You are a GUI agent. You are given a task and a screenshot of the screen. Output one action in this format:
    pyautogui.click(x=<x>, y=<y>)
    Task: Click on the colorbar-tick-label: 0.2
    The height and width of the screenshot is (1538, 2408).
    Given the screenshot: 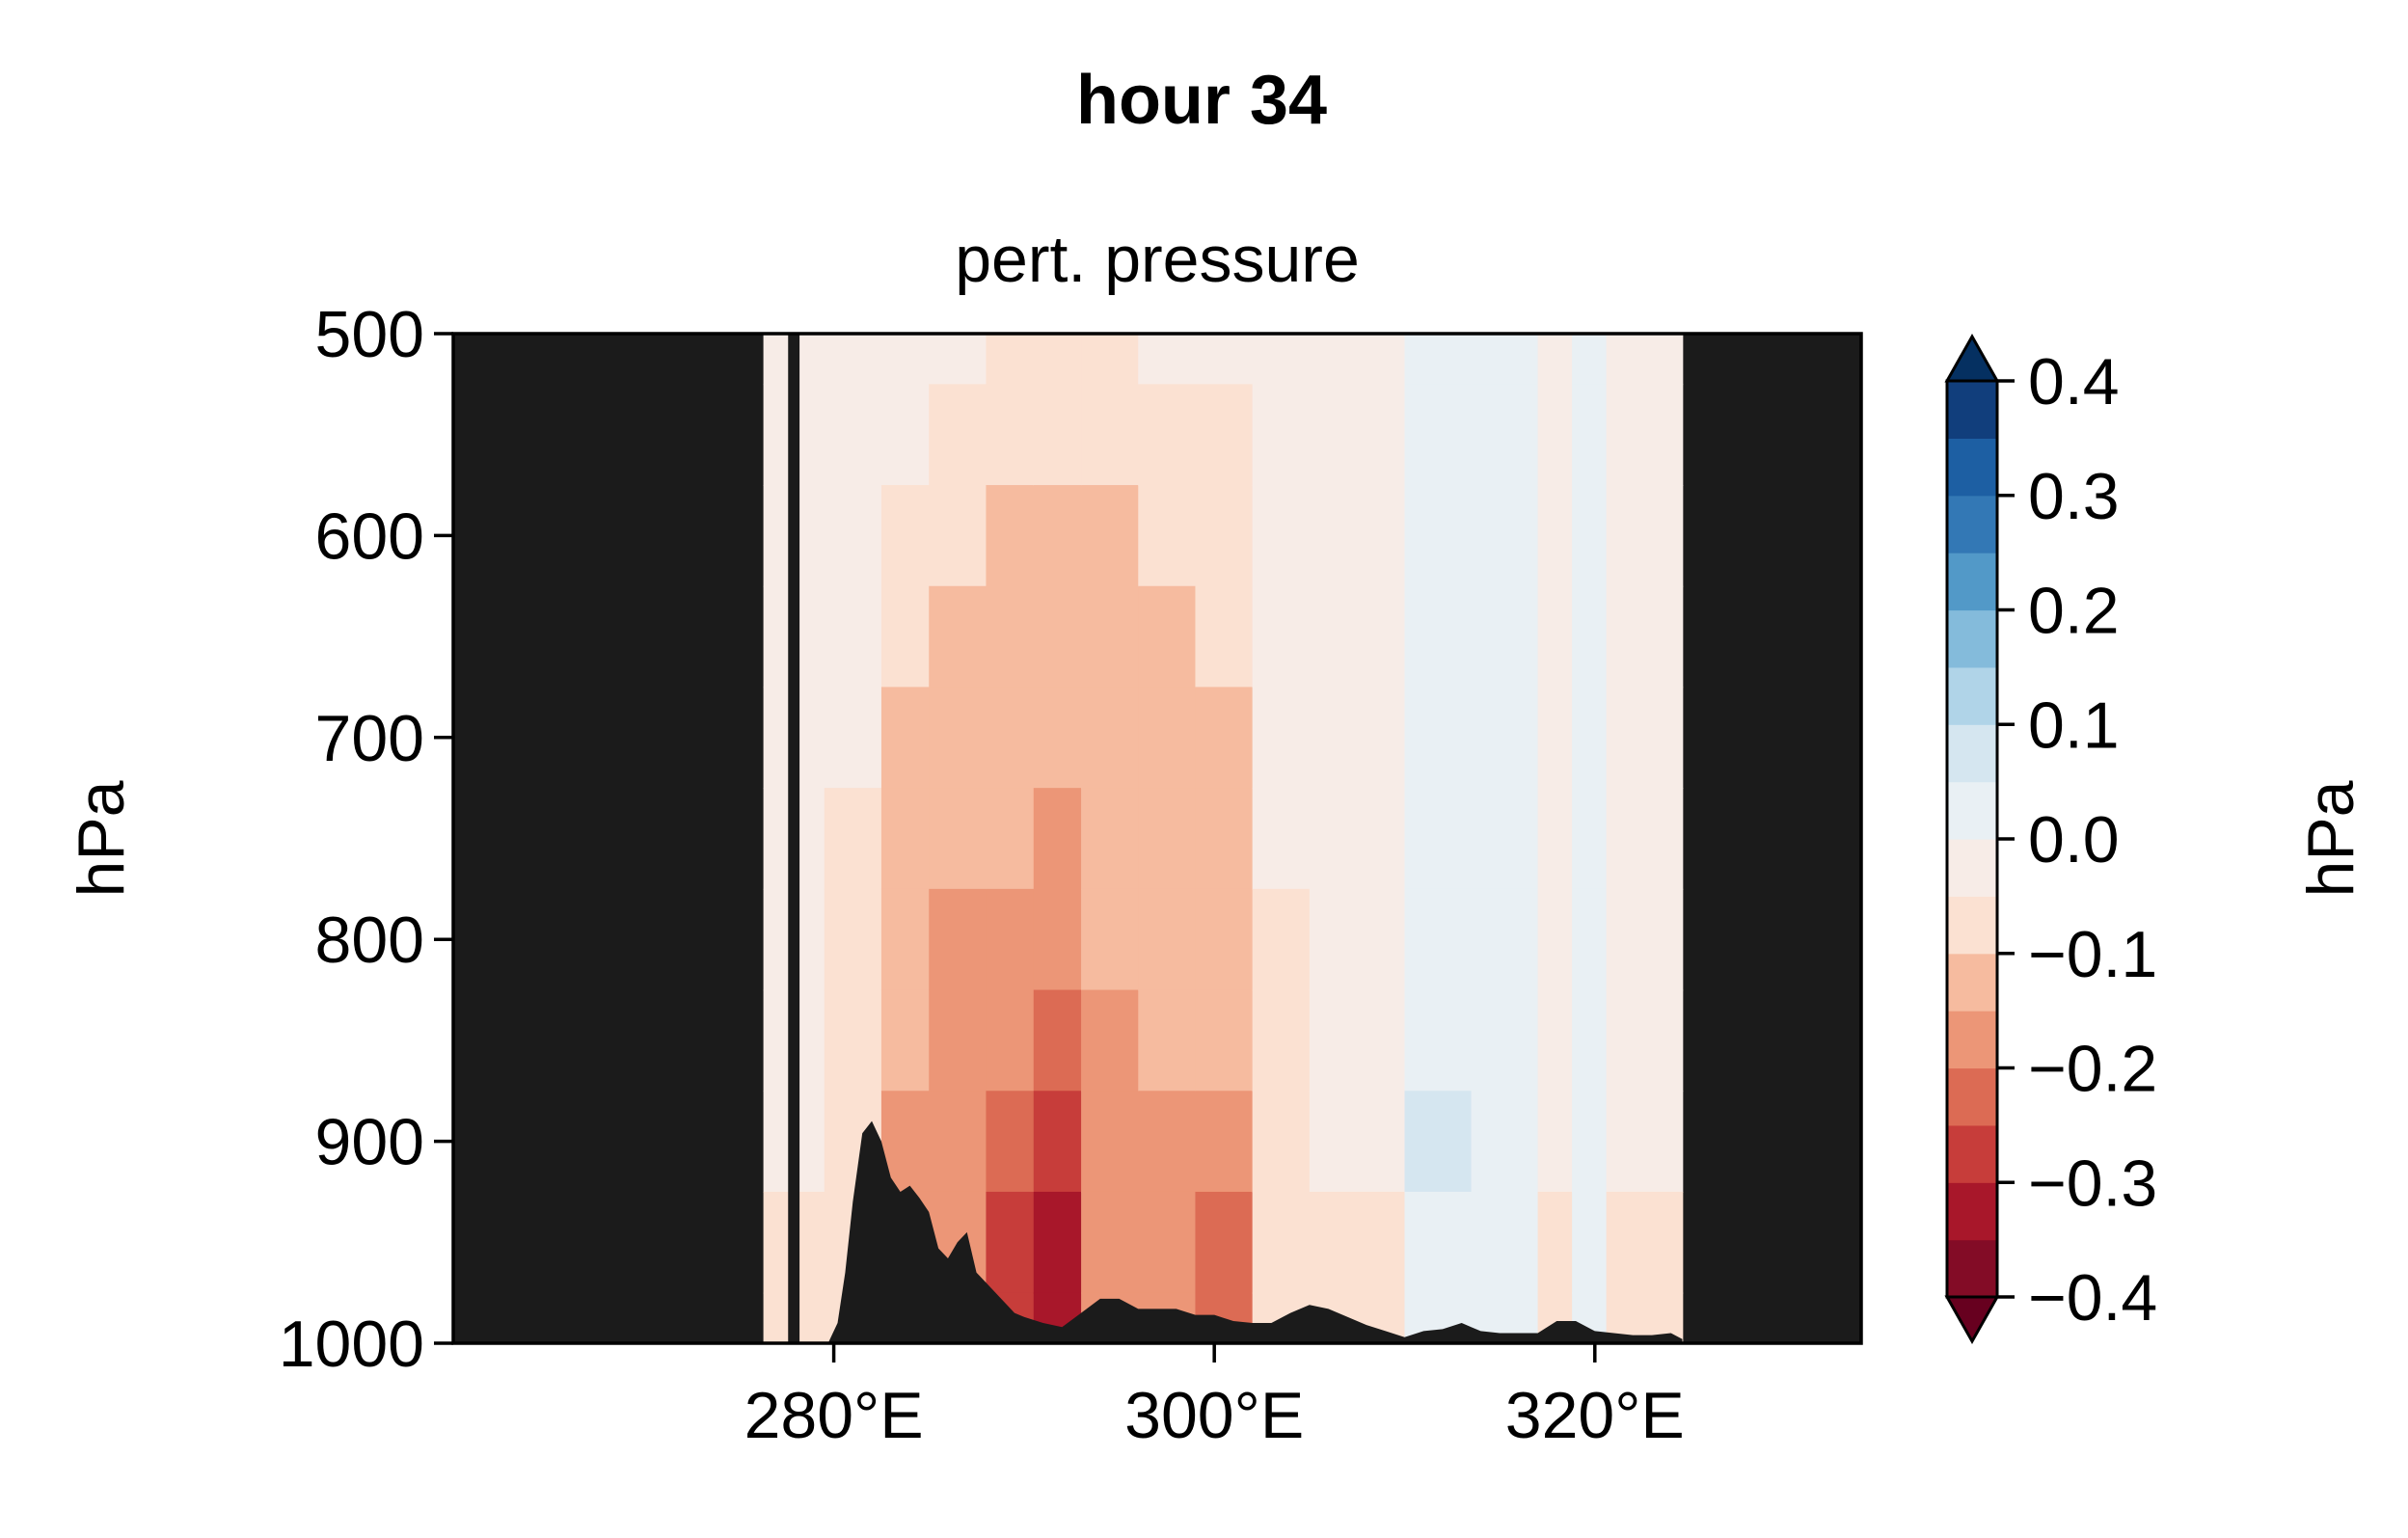 What is the action you would take?
    pyautogui.click(x=2074, y=611)
    